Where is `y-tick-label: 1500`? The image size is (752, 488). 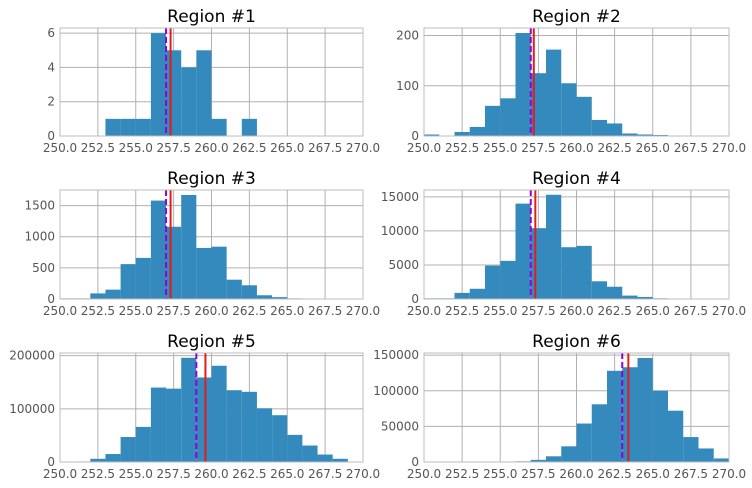 y-tick-label: 1500 is located at coordinates (39, 206).